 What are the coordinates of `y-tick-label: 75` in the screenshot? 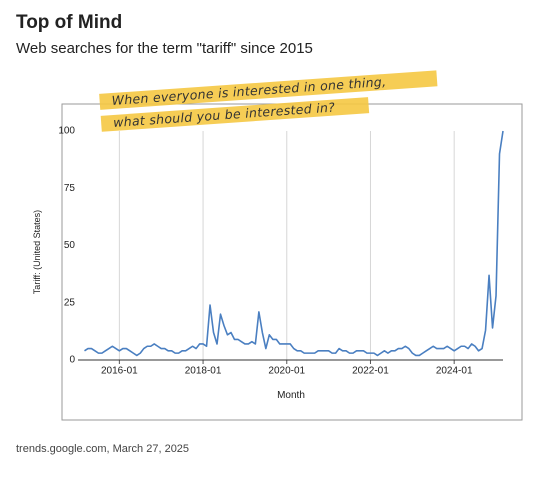 It's located at (70, 188).